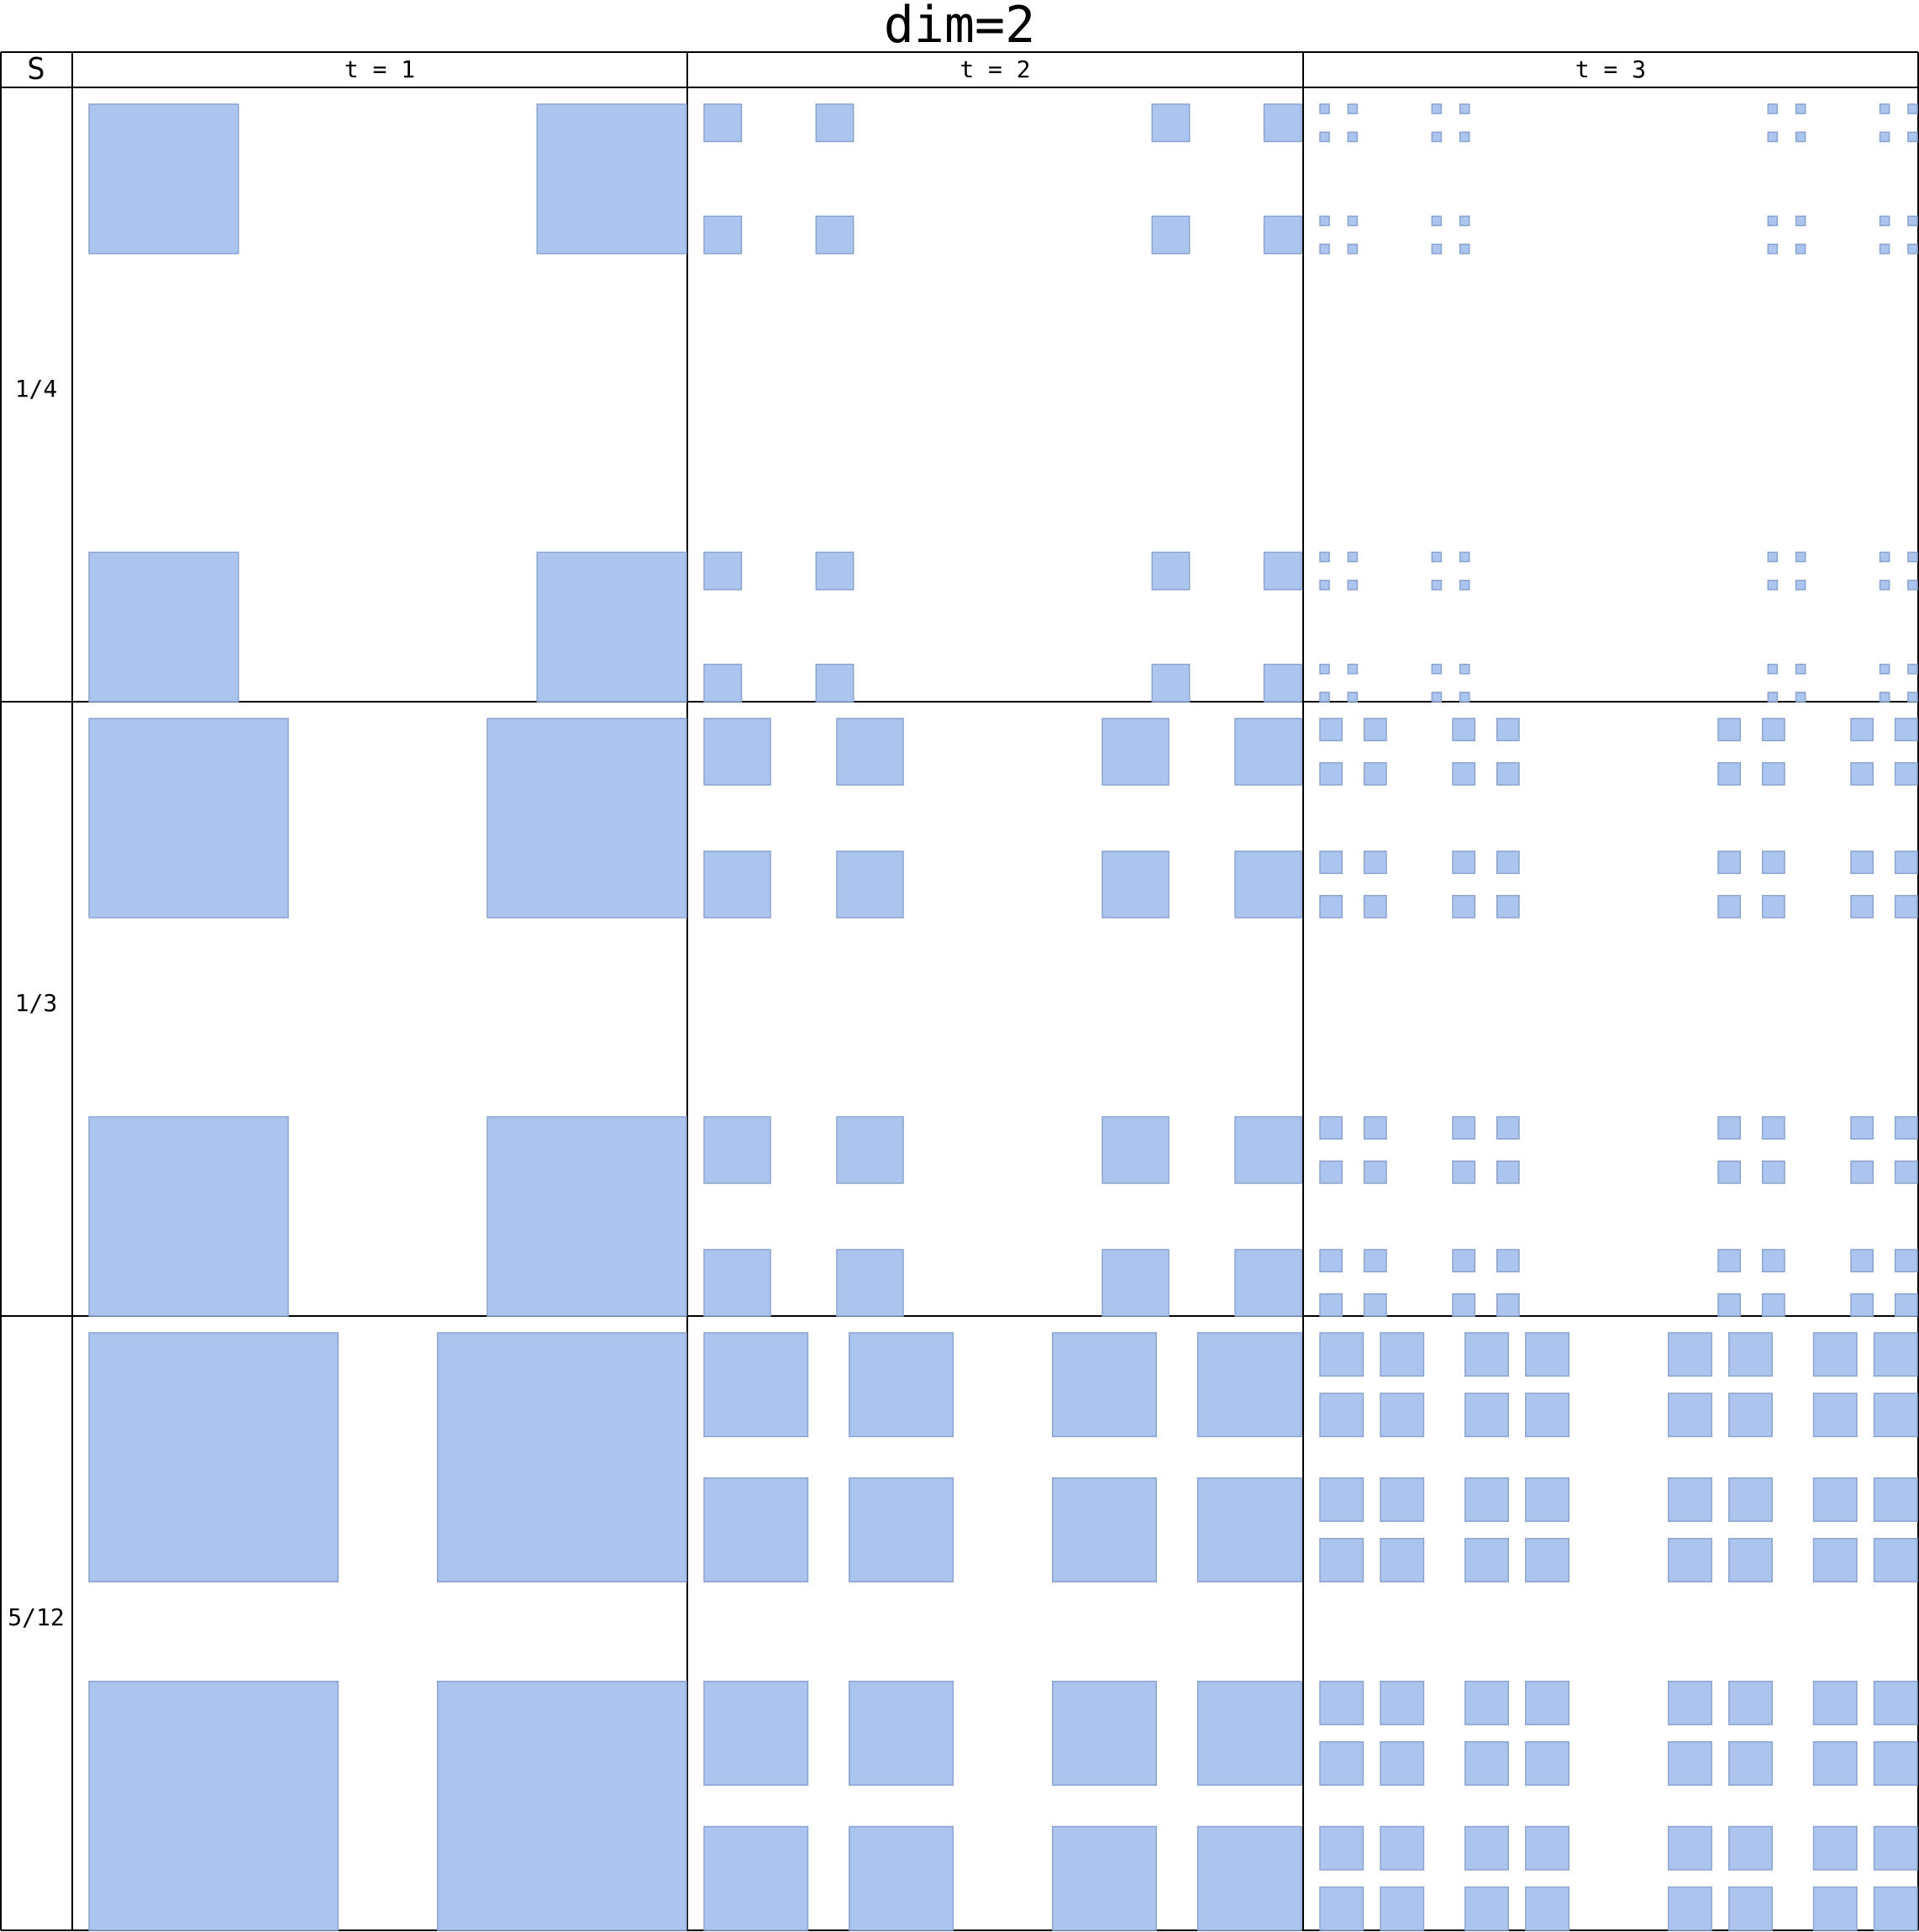 The image size is (1919, 1932). Describe the element at coordinates (995, 69) in the screenshot. I see `column-header-t2: t = 2` at that location.